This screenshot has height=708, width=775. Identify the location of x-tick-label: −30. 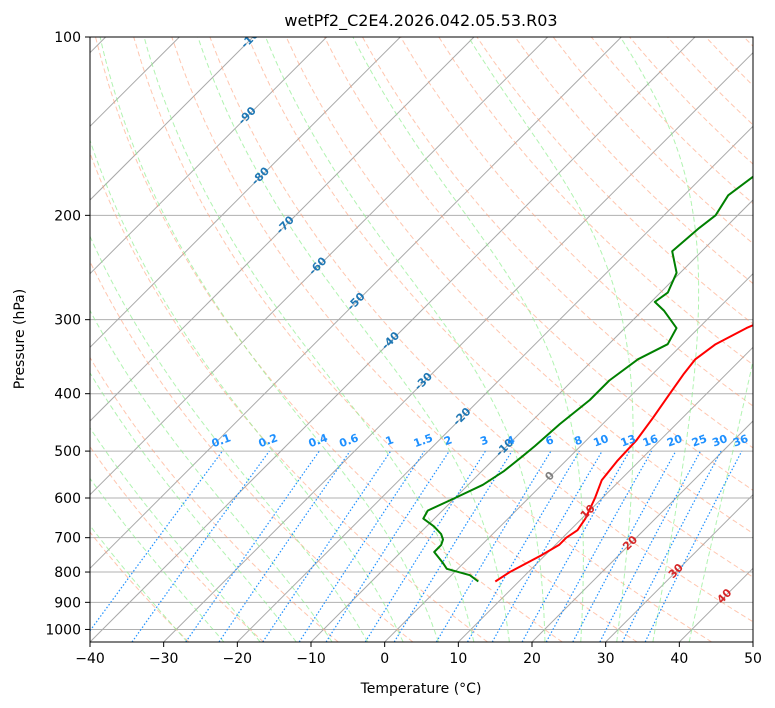
(164, 659).